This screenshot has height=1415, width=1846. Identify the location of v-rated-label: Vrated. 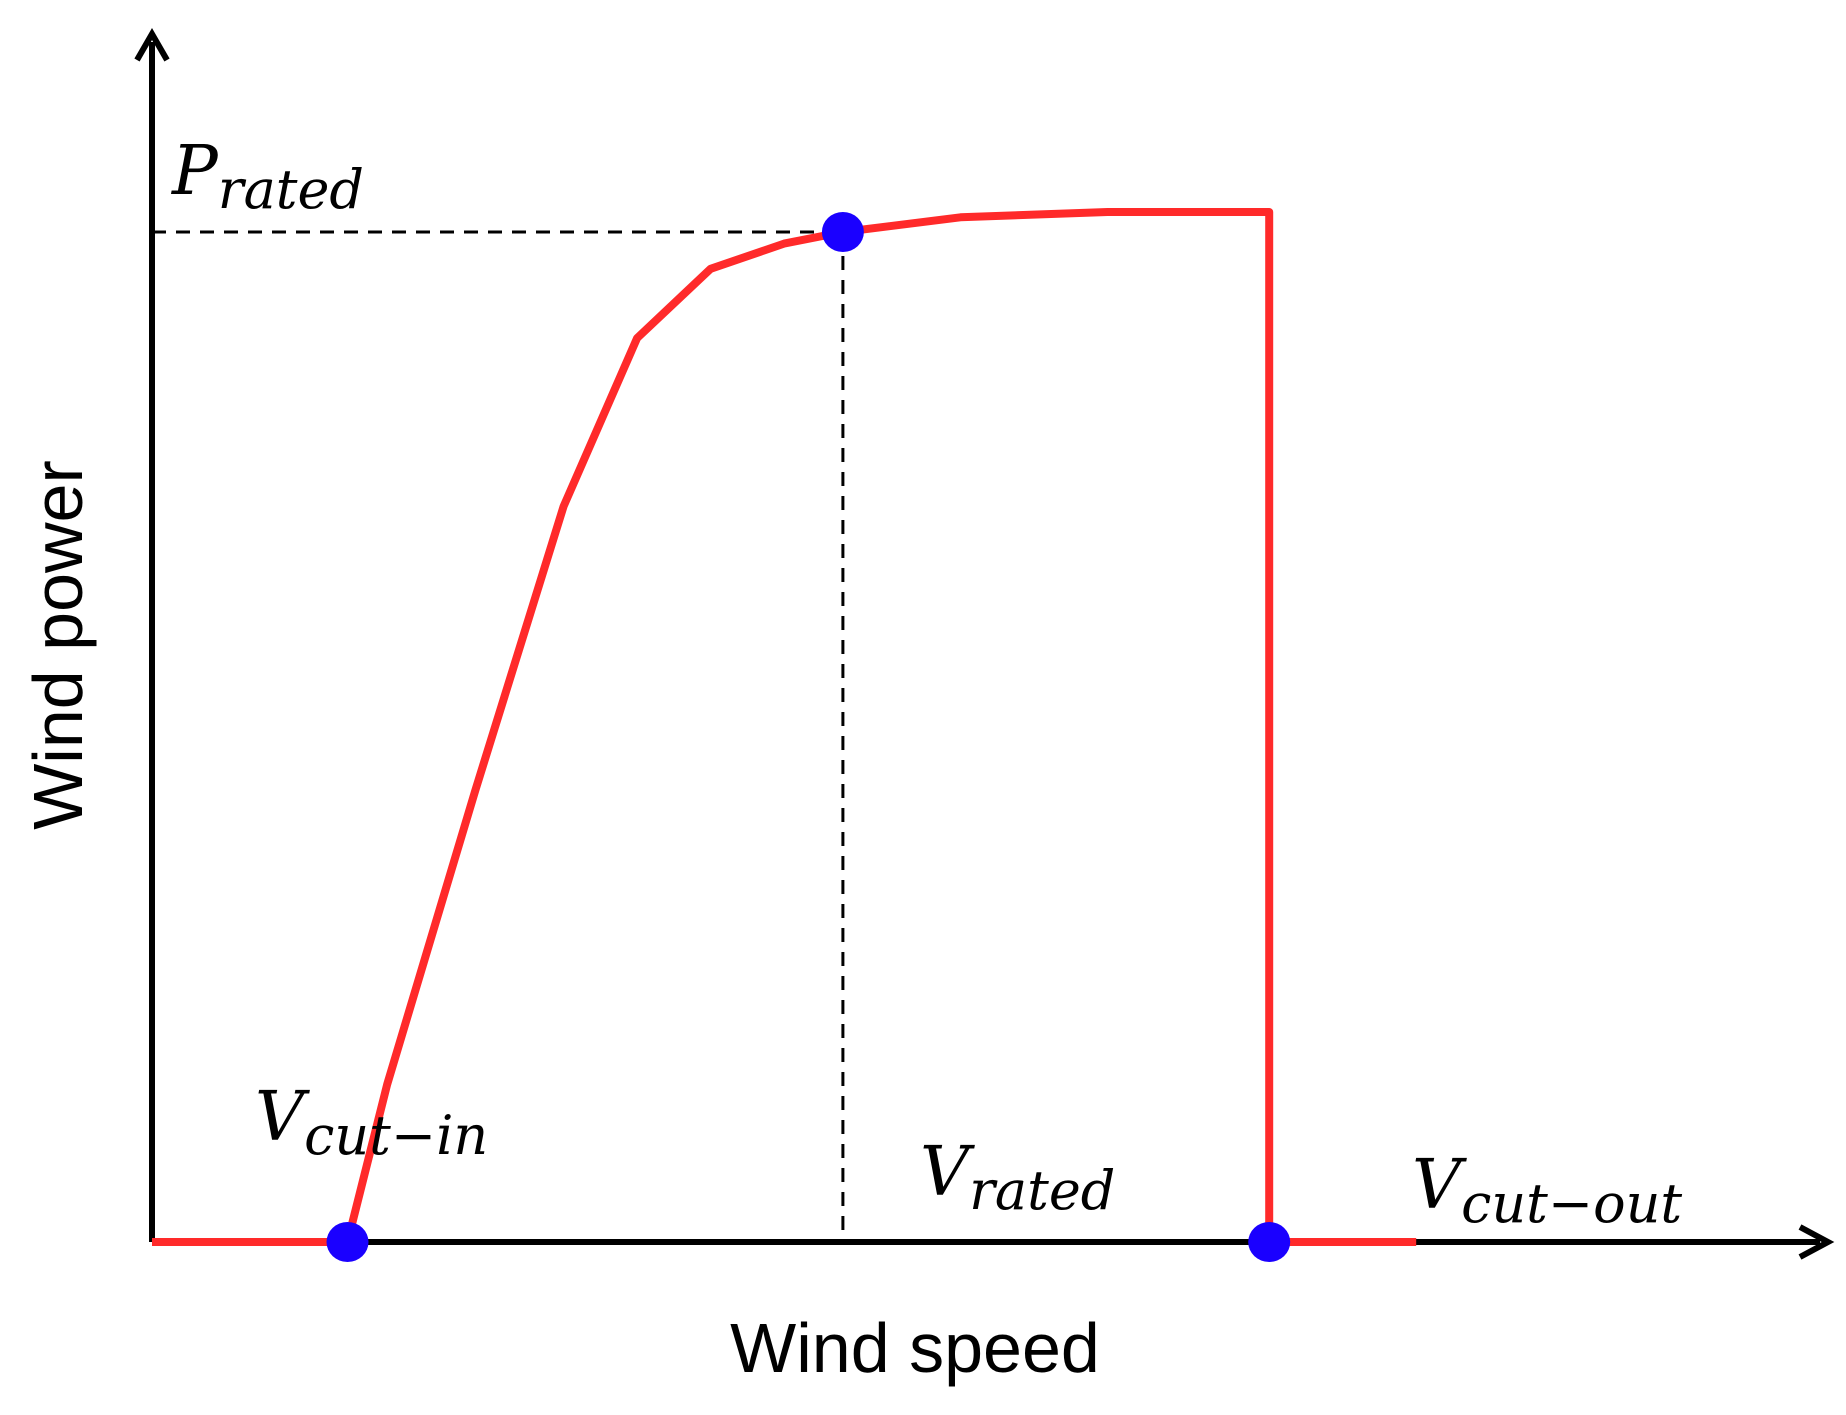
(1017, 1177).